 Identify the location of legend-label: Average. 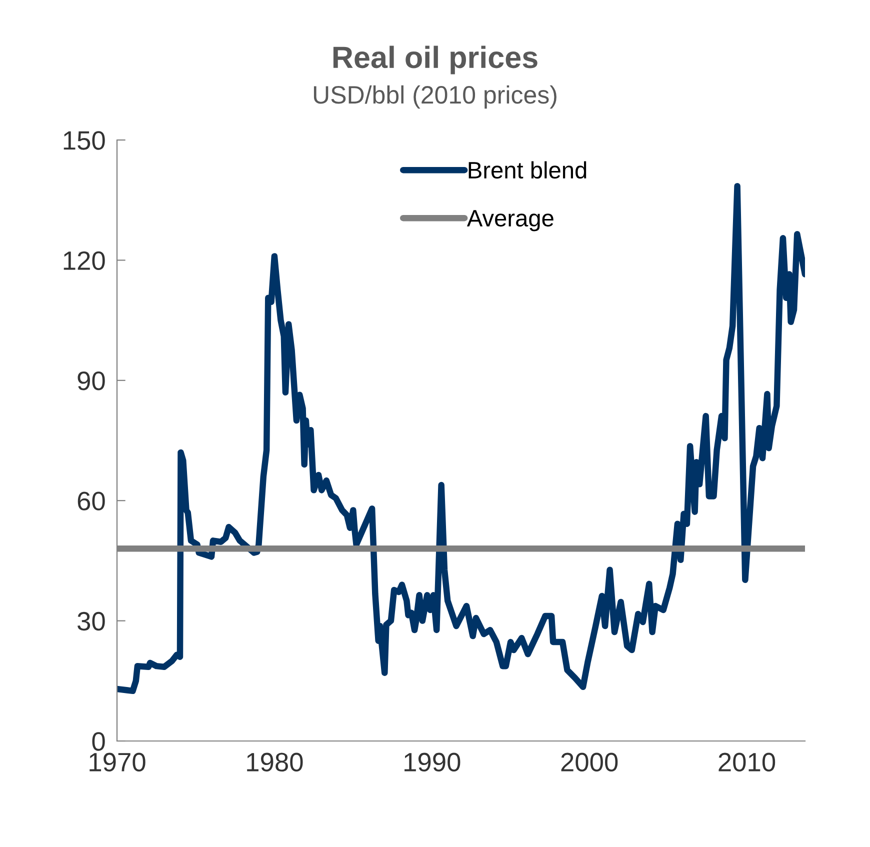
(510, 221).